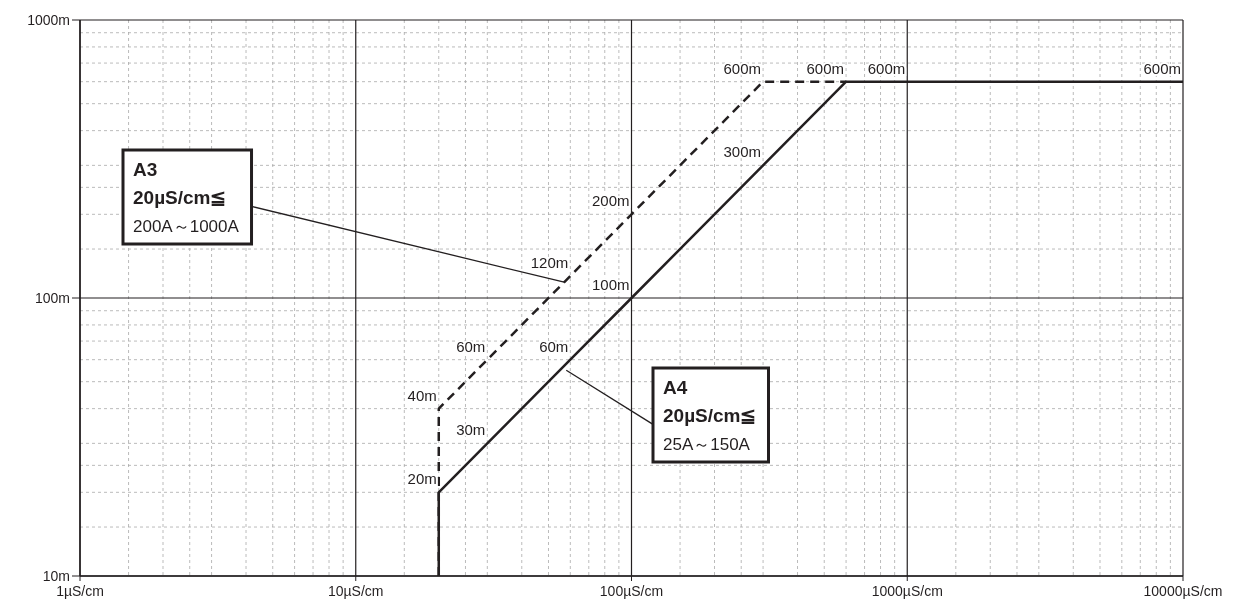 The image size is (1253, 608). Describe the element at coordinates (710, 415) in the screenshot. I see `annotation: A4 20µS/cm≦ 25A～150A` at that location.